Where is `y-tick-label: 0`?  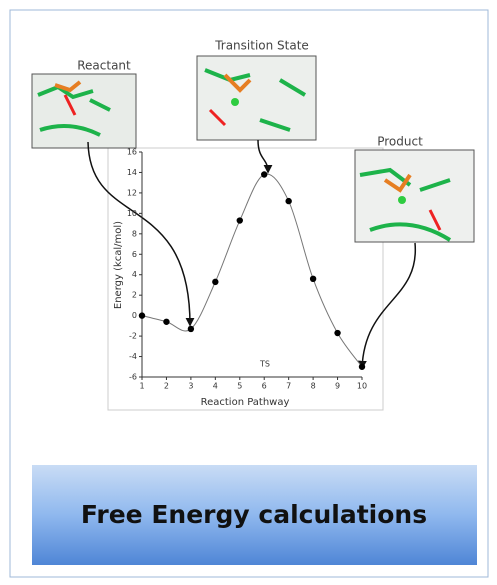
y-tick-label: 0 is located at coordinates (134, 315).